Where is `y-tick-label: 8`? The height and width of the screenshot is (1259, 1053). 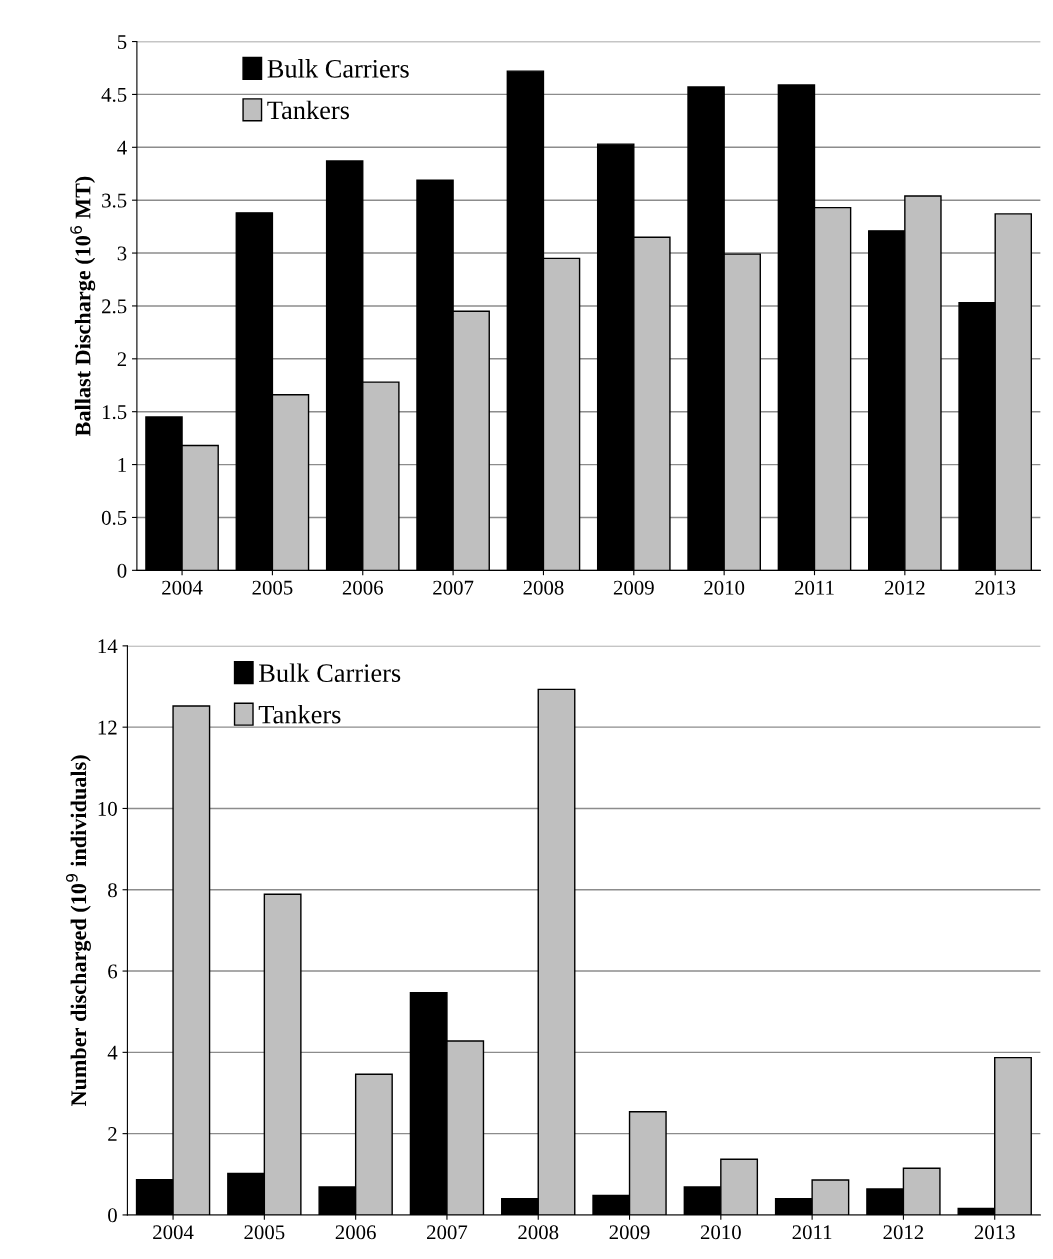 y-tick-label: 8 is located at coordinates (112, 890).